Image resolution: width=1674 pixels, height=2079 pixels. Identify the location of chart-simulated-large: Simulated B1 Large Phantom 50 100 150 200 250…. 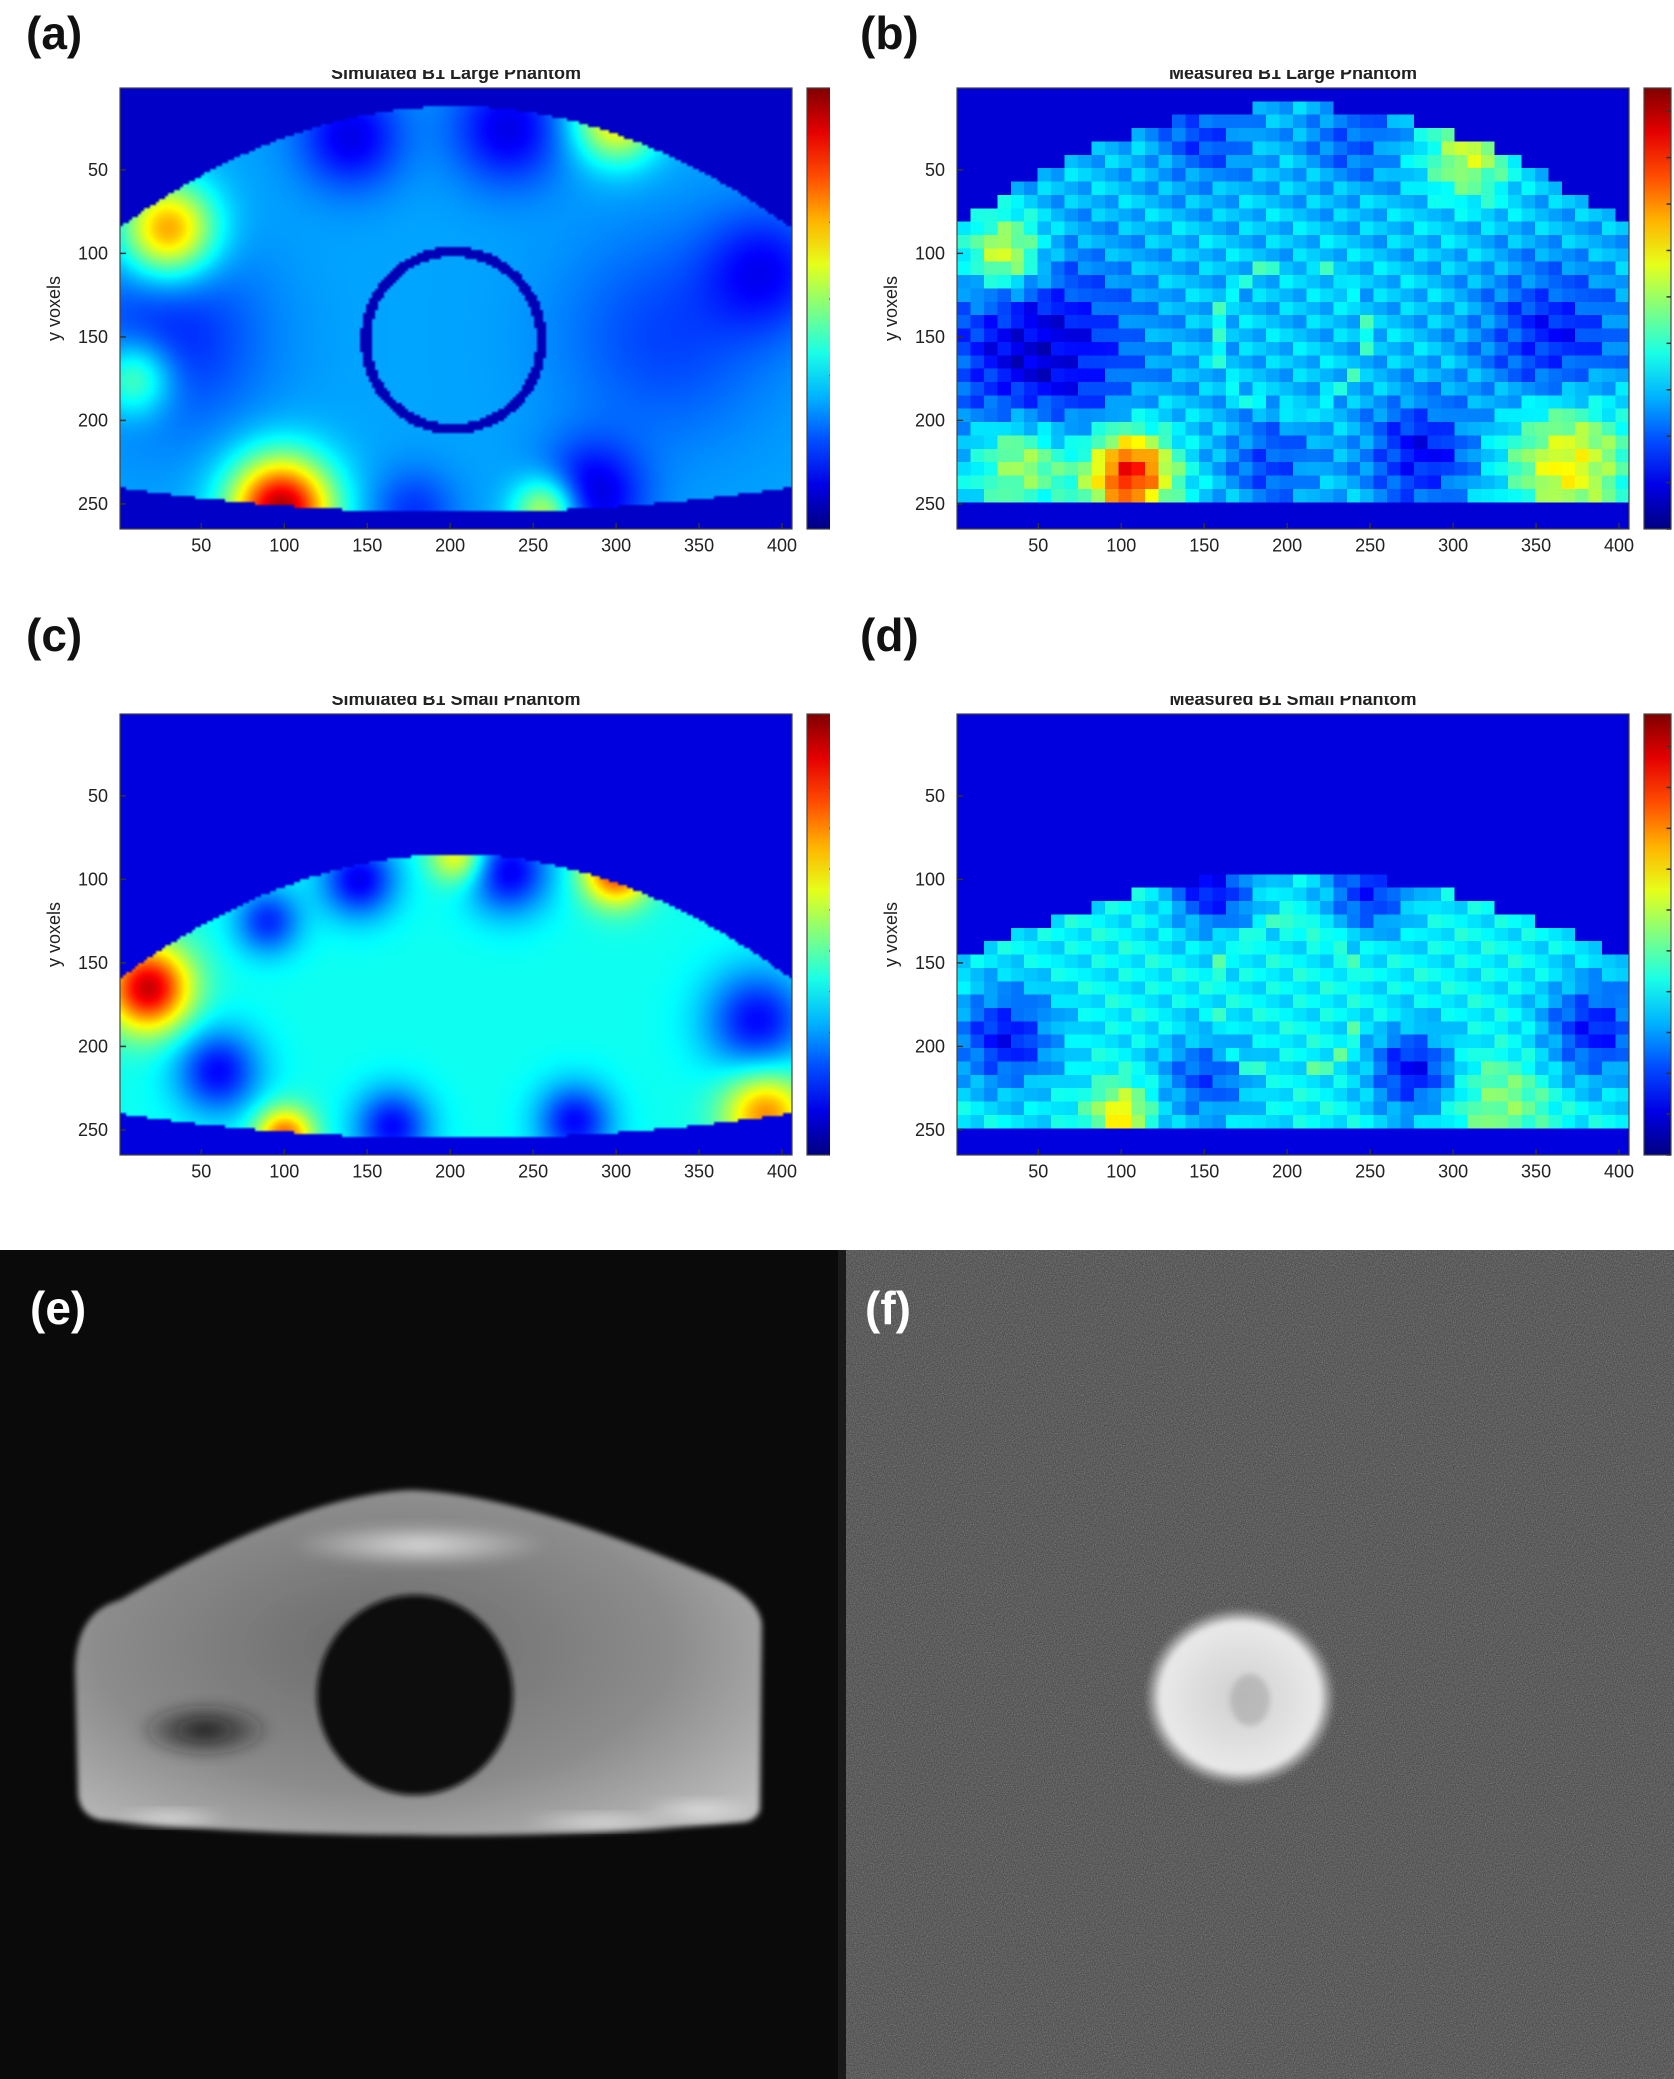
(437, 315).